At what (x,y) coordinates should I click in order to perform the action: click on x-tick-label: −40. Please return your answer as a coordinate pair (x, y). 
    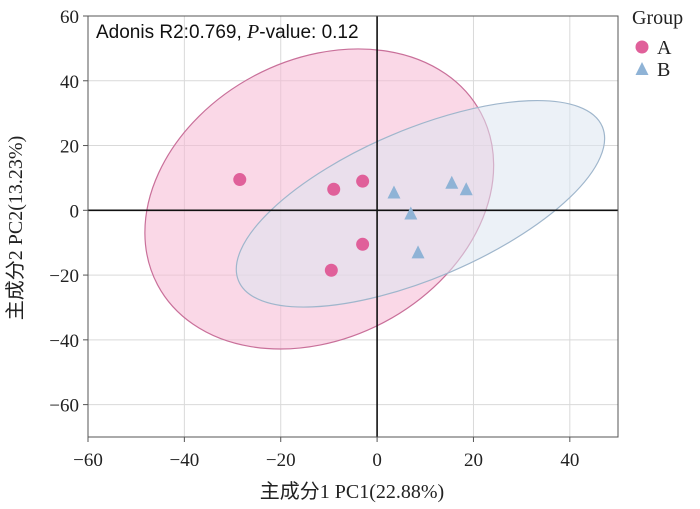
    Looking at the image, I should click on (185, 460).